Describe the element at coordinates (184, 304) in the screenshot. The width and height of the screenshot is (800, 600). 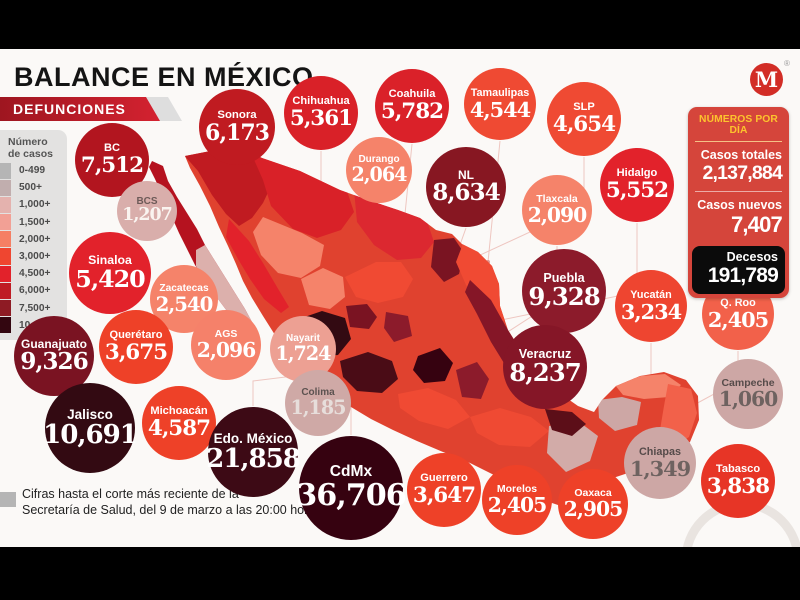
I see `state-deaths-value: 2,540` at that location.